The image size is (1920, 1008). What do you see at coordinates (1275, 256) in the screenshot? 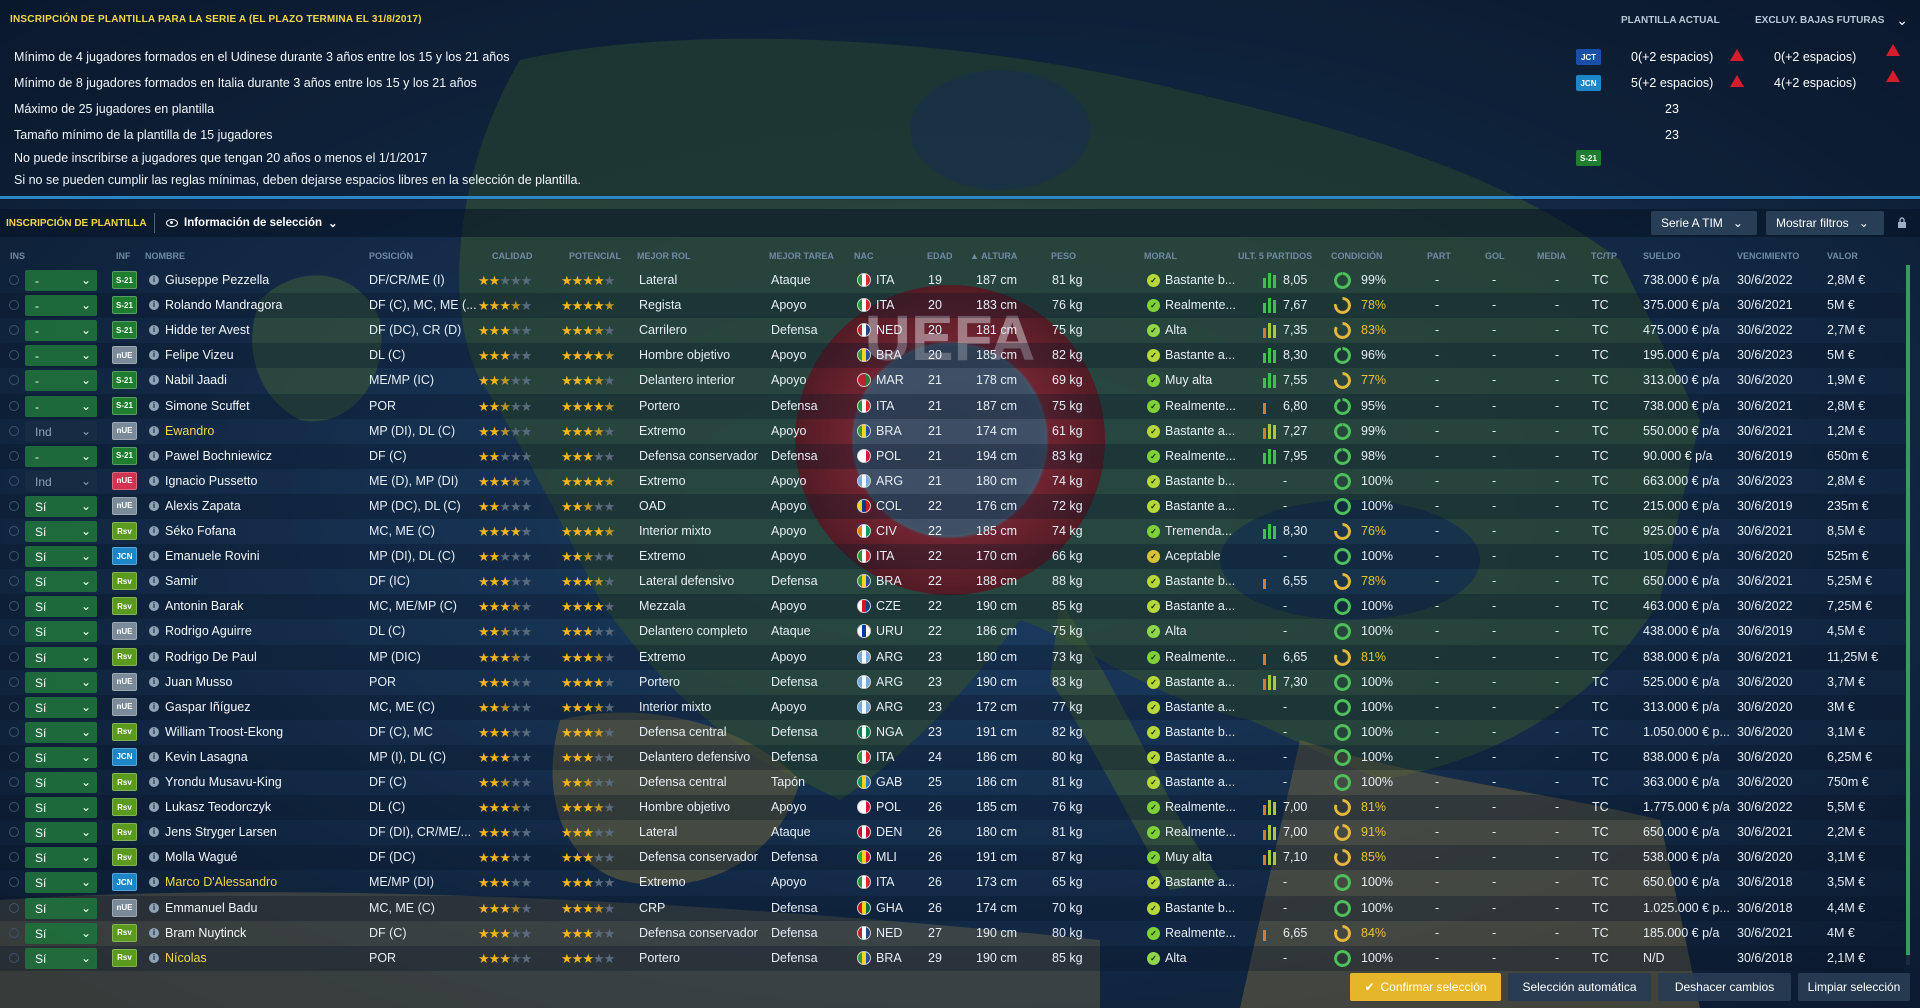
I see `col-last-5-matches: ULT. 5 PARTIDOS` at bounding box center [1275, 256].